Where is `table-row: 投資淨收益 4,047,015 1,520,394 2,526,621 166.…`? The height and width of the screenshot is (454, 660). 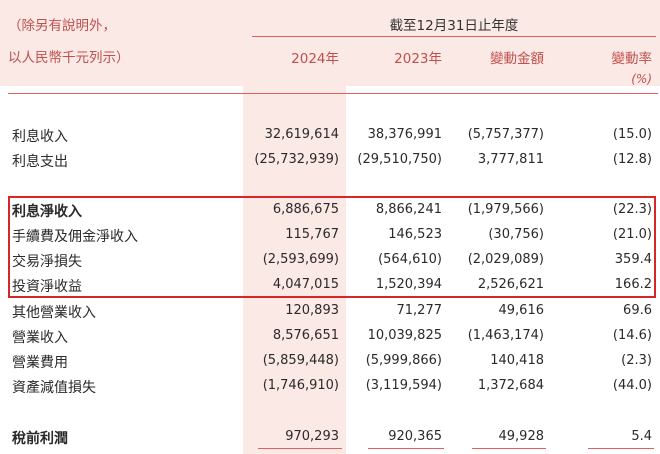
table-row: 投資淨收益 4,047,015 1,520,394 2,526,621 166.… is located at coordinates (330, 286).